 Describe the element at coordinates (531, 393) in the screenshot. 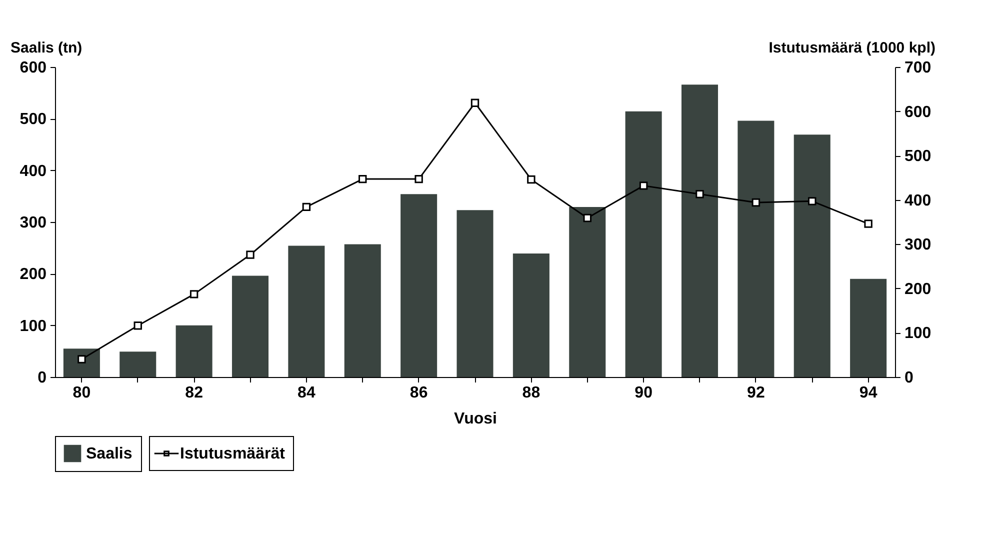

I see `x-tick-label: 88` at that location.